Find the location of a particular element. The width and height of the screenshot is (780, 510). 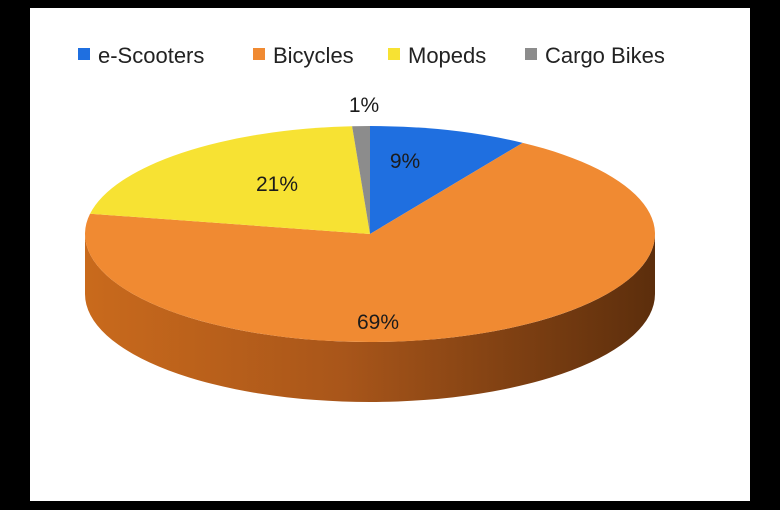

slice-cargo-bikes is located at coordinates (361, 180).